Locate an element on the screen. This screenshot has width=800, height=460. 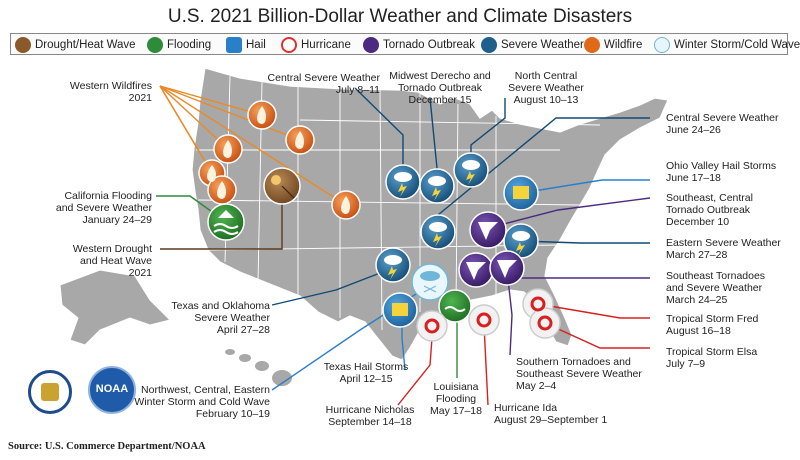
label-north-central: North Central Severe Weather August 10–13 is located at coordinates (546, 88).